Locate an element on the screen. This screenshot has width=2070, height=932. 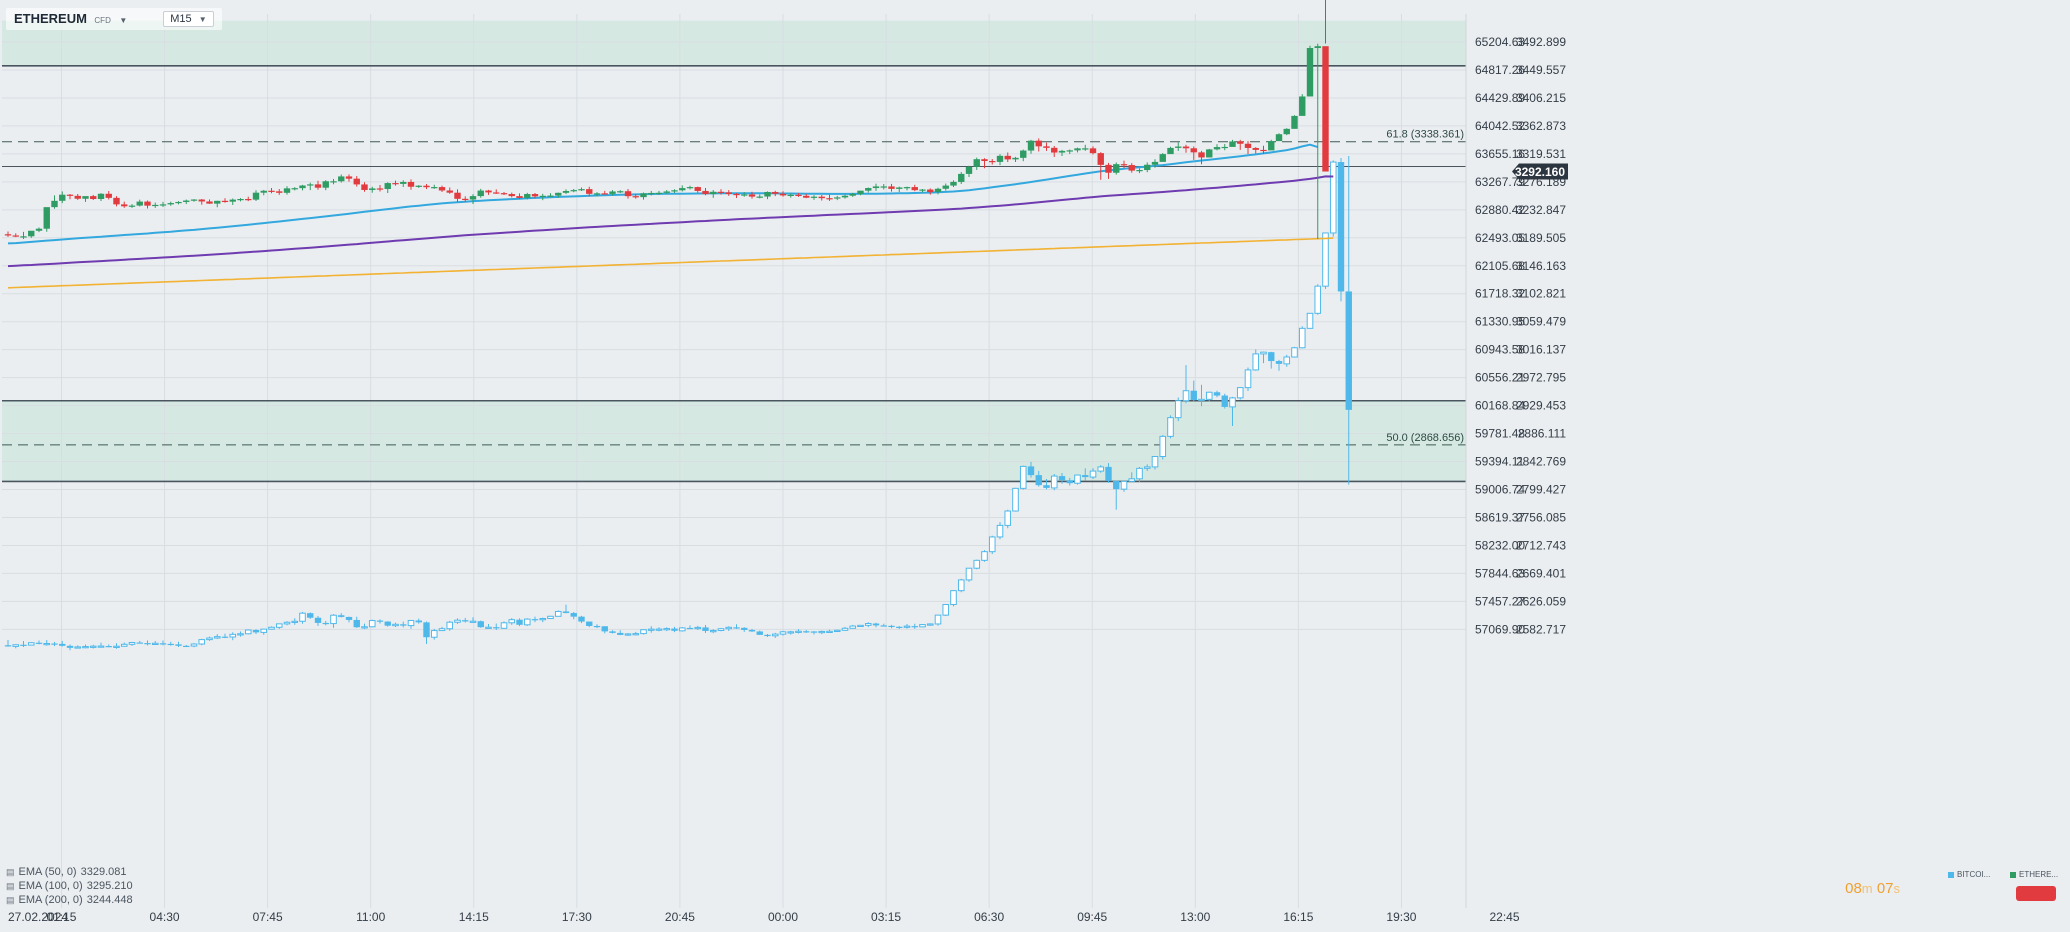
eth-price-tick-label: 2626.059 is located at coordinates (1541, 601).